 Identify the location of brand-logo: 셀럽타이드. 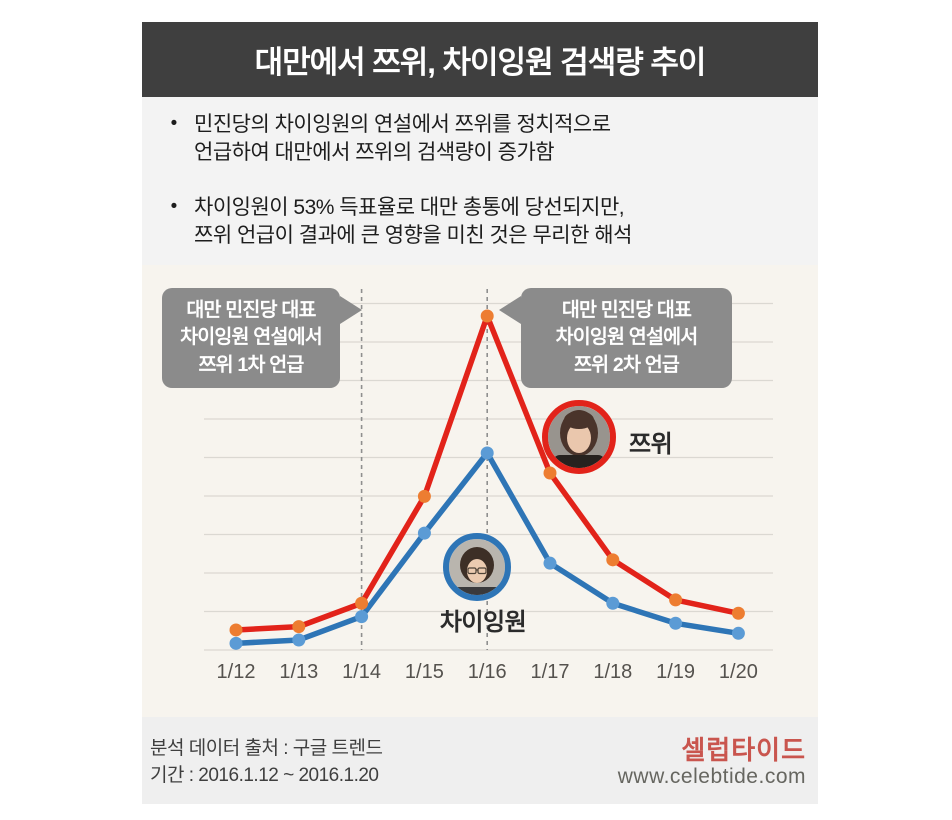
(743, 750).